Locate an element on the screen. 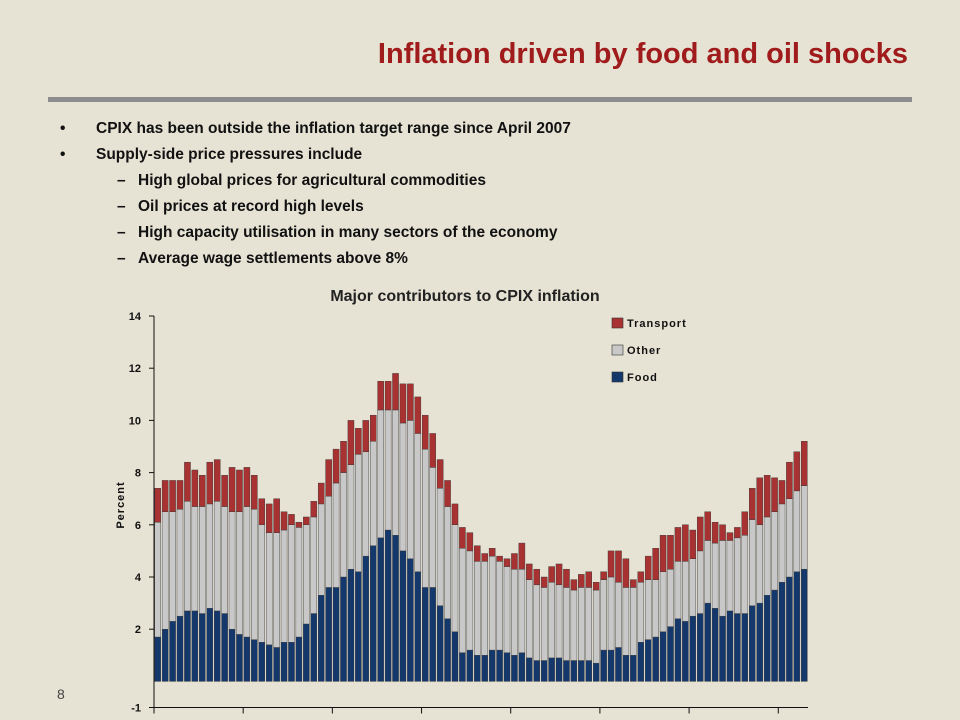  title-divider is located at coordinates (480, 99).